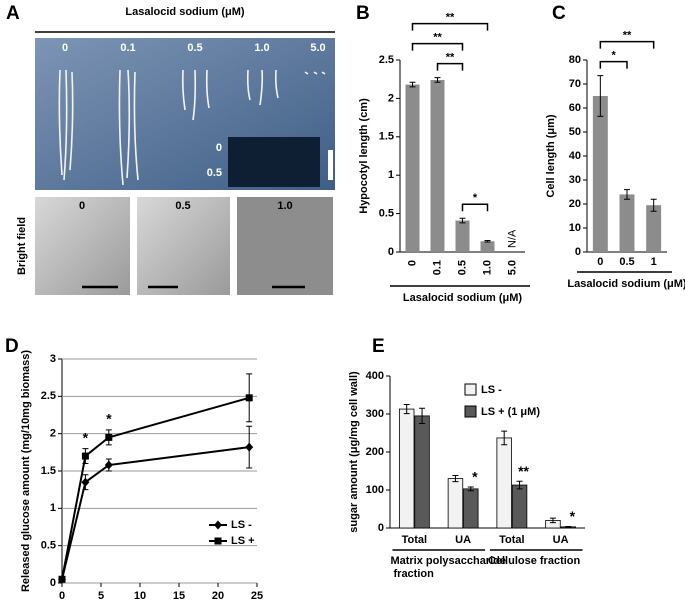 Image resolution: width=685 pixels, height=605 pixels. I want to click on panel-letter: B, so click(363, 13).